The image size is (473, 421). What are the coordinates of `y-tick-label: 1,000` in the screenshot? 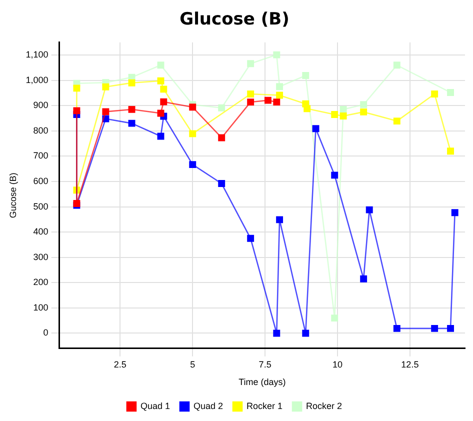 It's located at (37, 79).